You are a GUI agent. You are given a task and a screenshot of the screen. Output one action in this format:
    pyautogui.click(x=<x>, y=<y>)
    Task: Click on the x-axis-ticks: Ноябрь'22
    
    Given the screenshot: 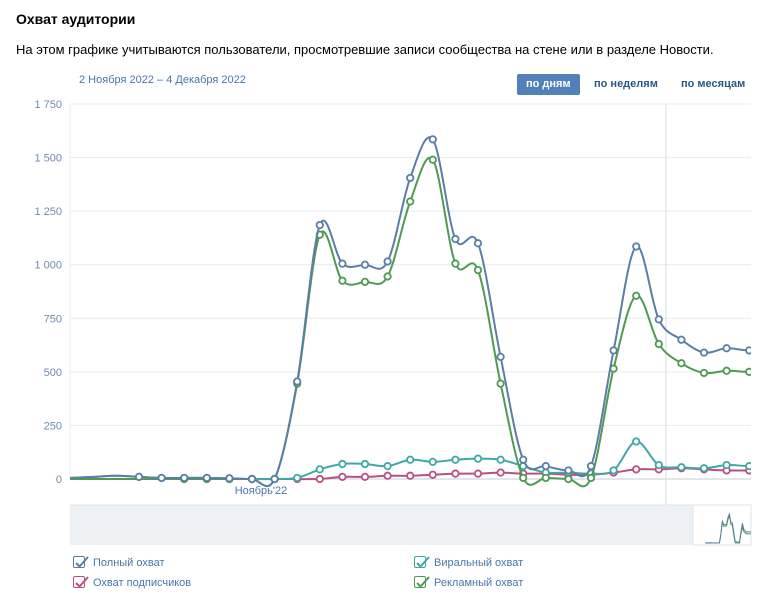 What is the action you would take?
    pyautogui.click(x=261, y=488)
    